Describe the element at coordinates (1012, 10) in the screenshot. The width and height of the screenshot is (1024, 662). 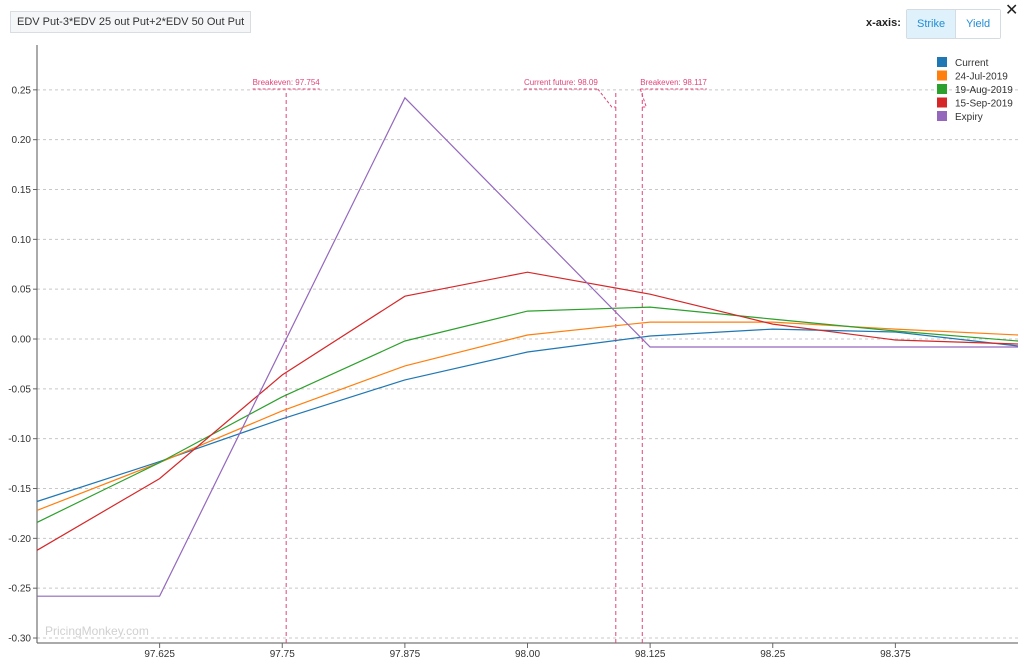
I see `close-icon: ✕` at that location.